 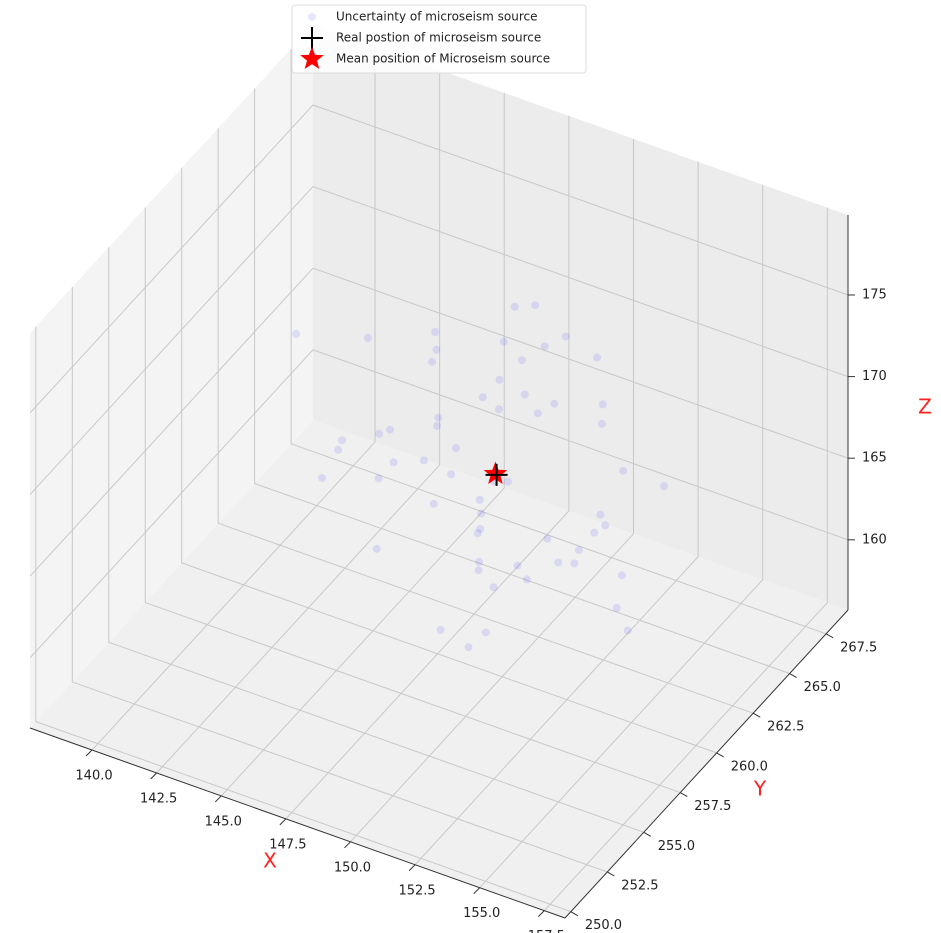 I want to click on x-tick-label: 155.0, so click(x=481, y=913).